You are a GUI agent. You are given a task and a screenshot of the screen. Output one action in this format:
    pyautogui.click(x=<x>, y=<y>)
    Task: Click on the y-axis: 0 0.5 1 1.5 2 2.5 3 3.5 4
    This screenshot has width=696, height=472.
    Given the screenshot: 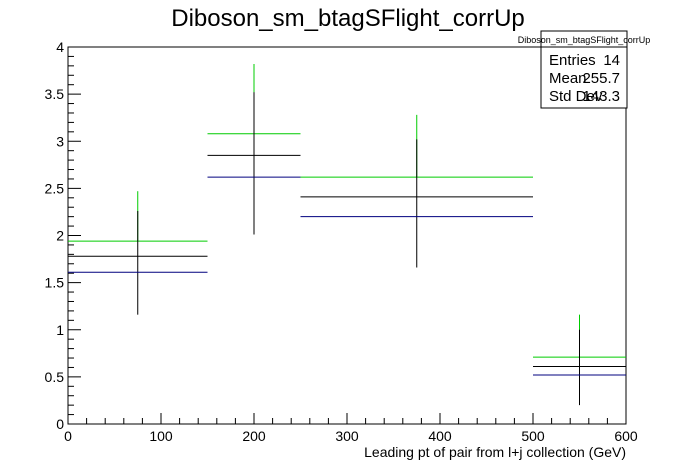 What is the action you would take?
    pyautogui.click(x=63, y=235)
    